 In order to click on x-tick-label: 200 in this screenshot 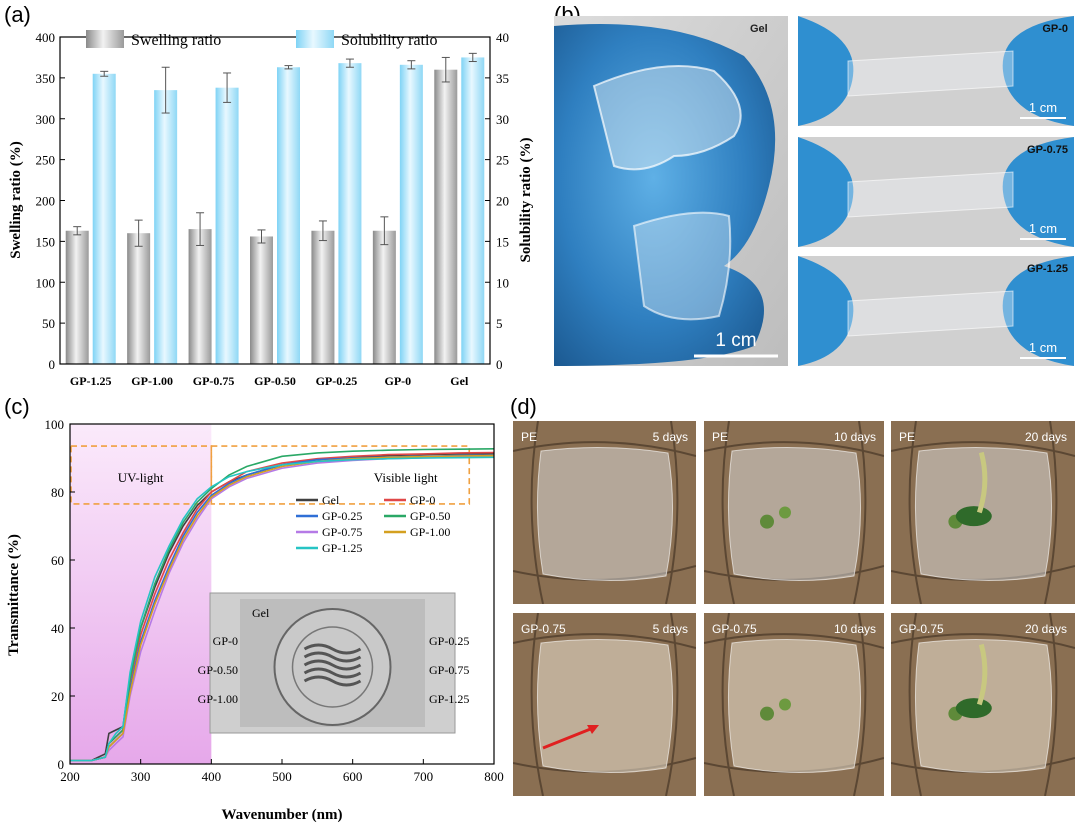, I will do `click(70, 776)`.